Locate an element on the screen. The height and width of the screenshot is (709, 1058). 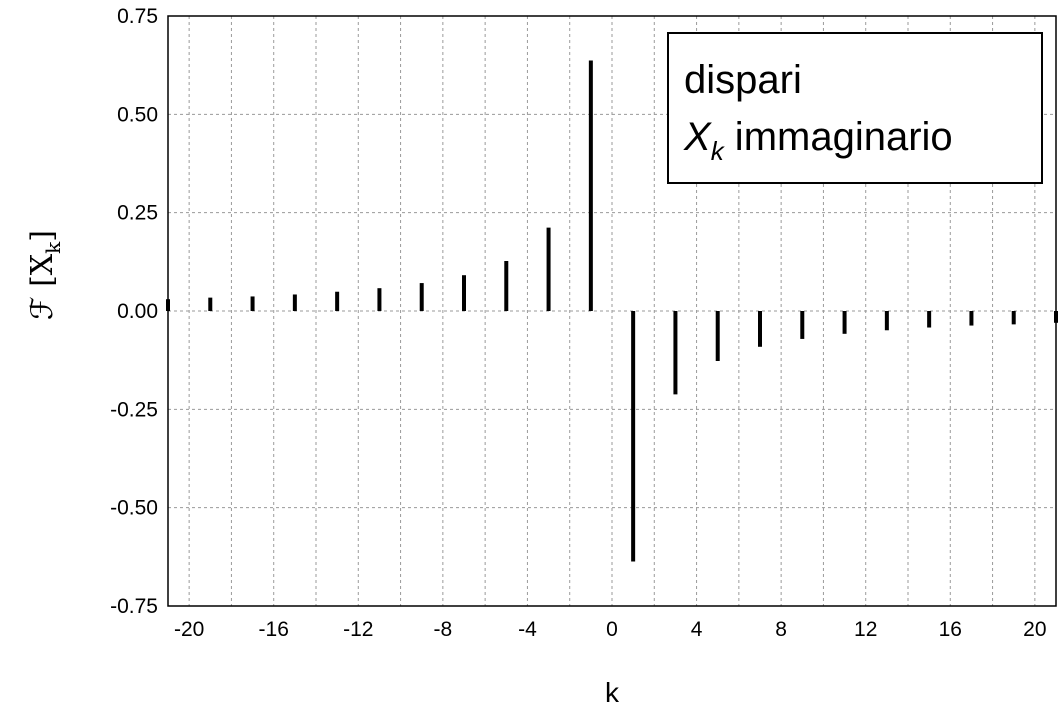
legend-var-sub: k is located at coordinates (718, 151).